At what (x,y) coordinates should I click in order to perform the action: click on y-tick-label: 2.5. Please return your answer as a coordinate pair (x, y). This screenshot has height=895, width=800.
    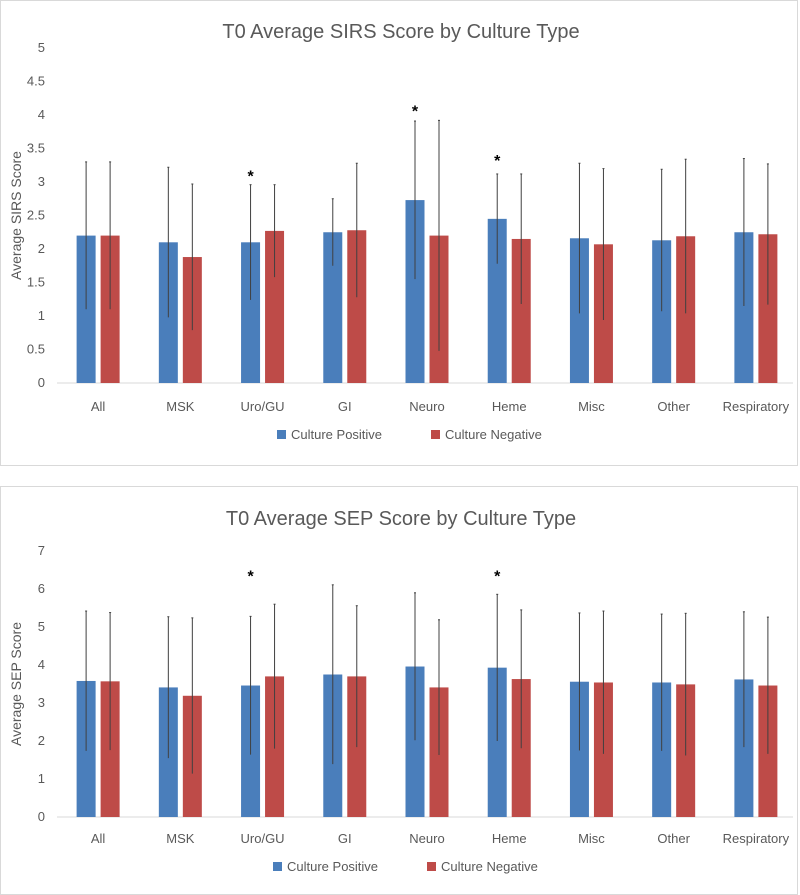
    Looking at the image, I should click on (36, 215).